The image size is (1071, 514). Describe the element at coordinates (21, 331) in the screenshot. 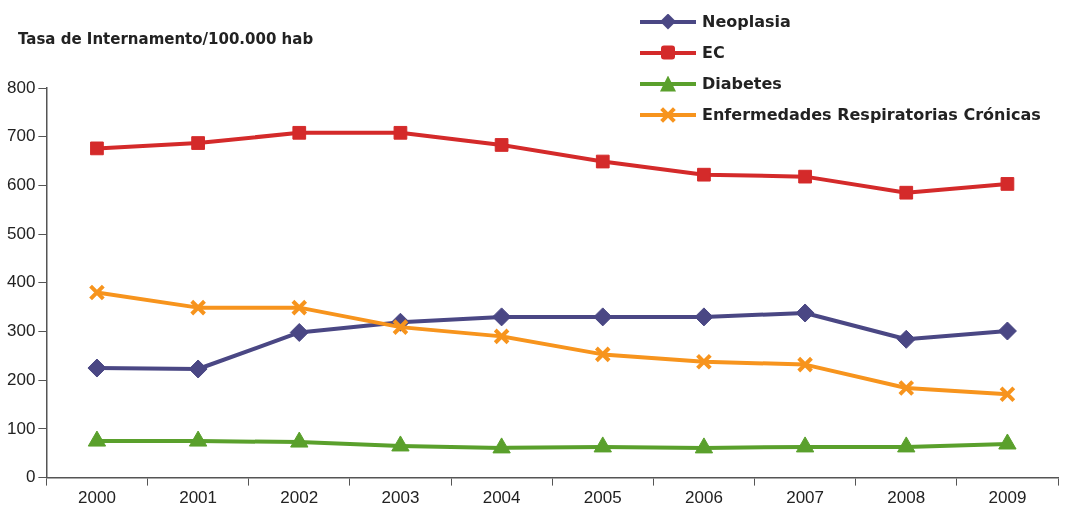

I see `y-tick-label: 300` at that location.